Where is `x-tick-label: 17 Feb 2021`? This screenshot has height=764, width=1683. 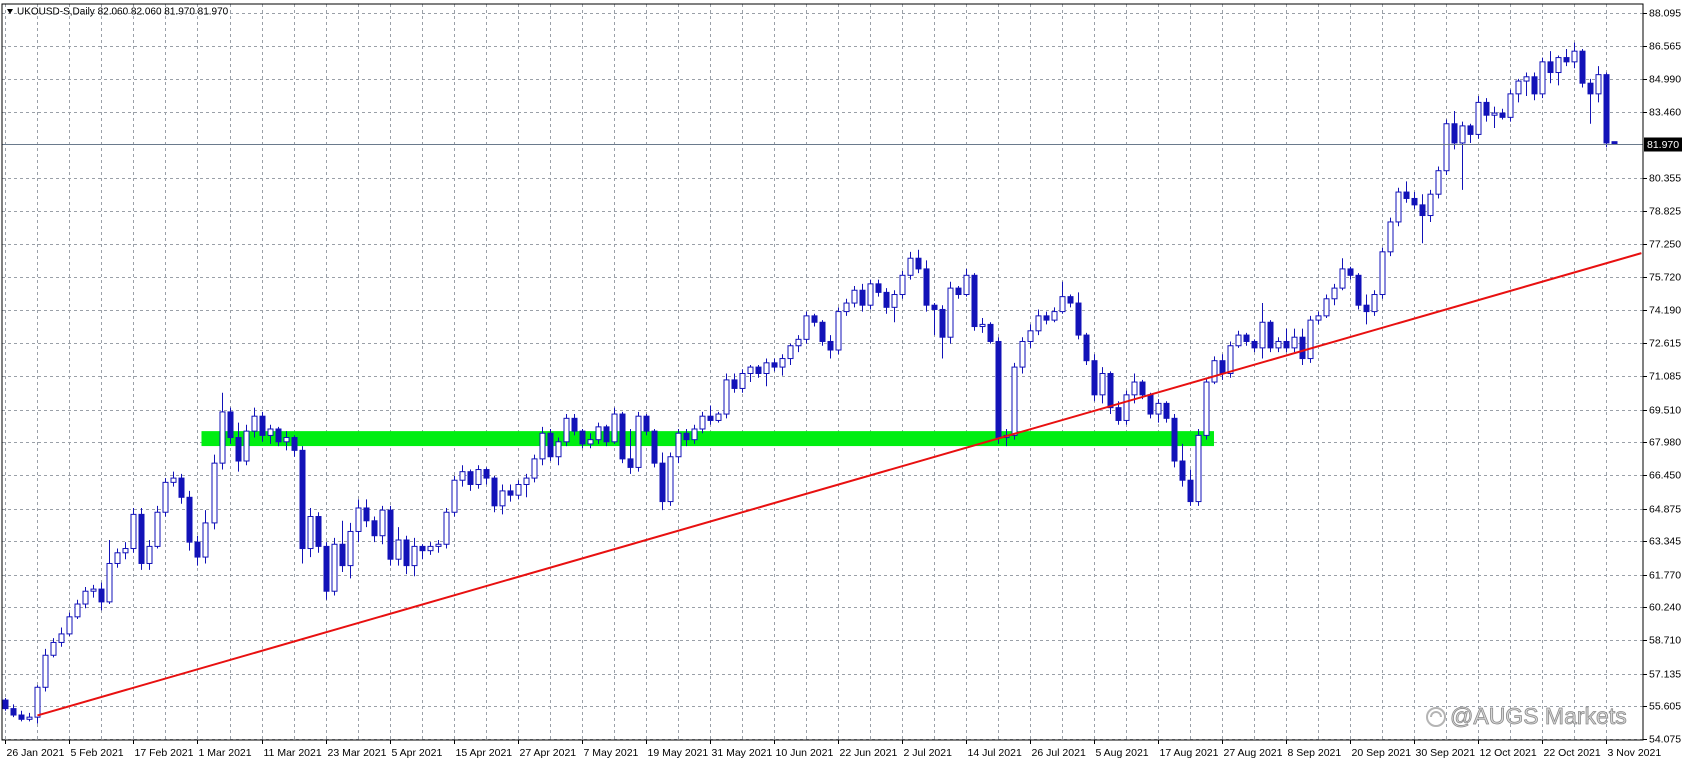 x-tick-label: 17 Feb 2021 is located at coordinates (164, 753).